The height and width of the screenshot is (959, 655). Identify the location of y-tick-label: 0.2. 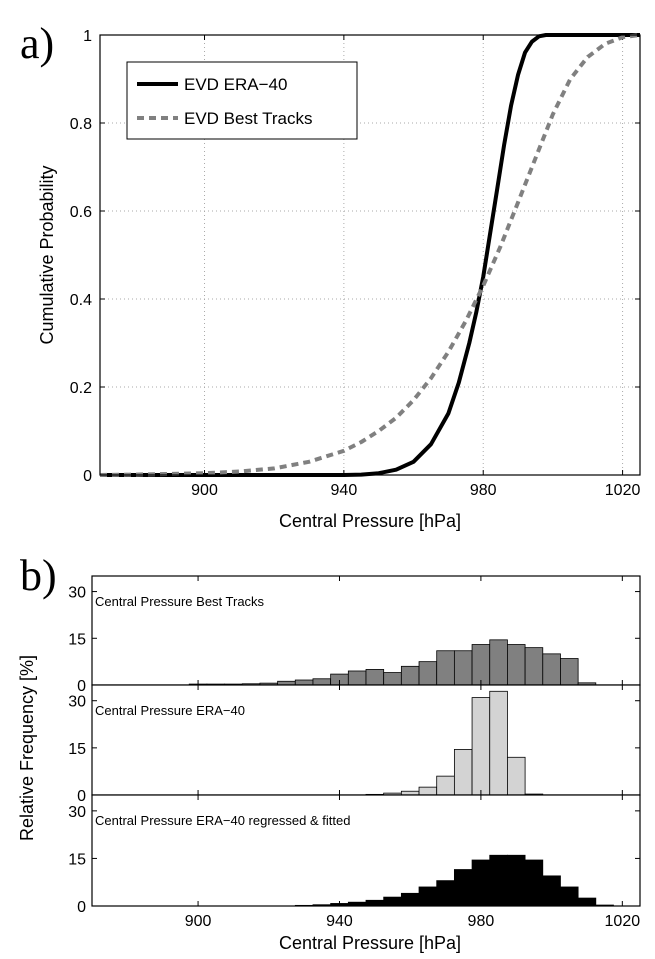
(81, 388).